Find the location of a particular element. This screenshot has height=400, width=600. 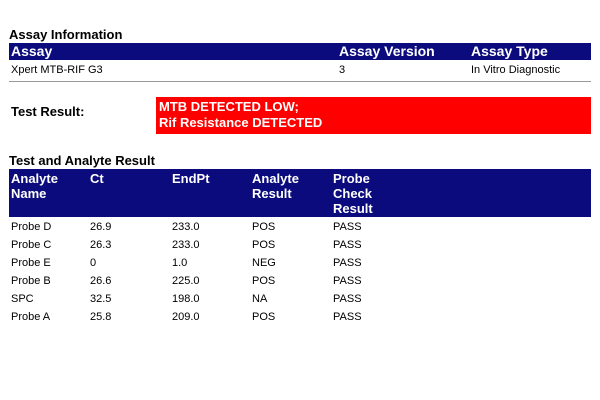

section-divider is located at coordinates (300, 81).